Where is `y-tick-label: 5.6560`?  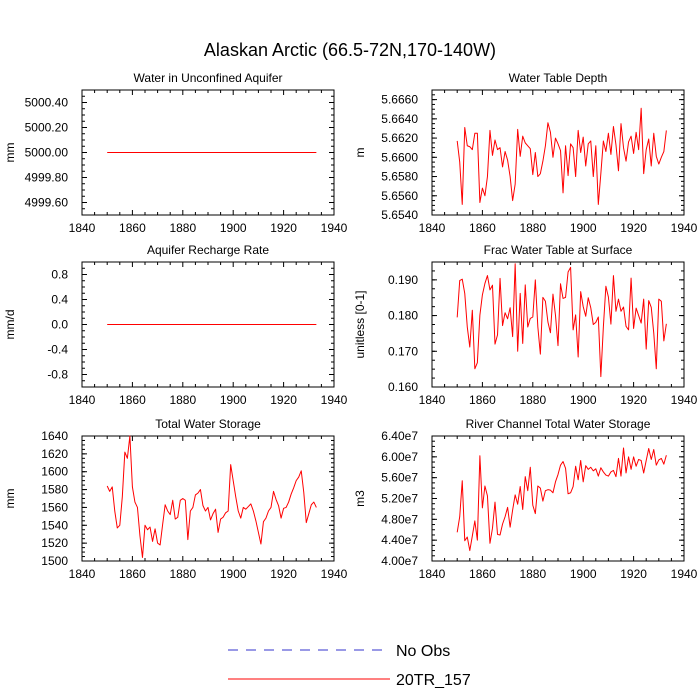
y-tick-label: 5.6560 is located at coordinates (399, 196).